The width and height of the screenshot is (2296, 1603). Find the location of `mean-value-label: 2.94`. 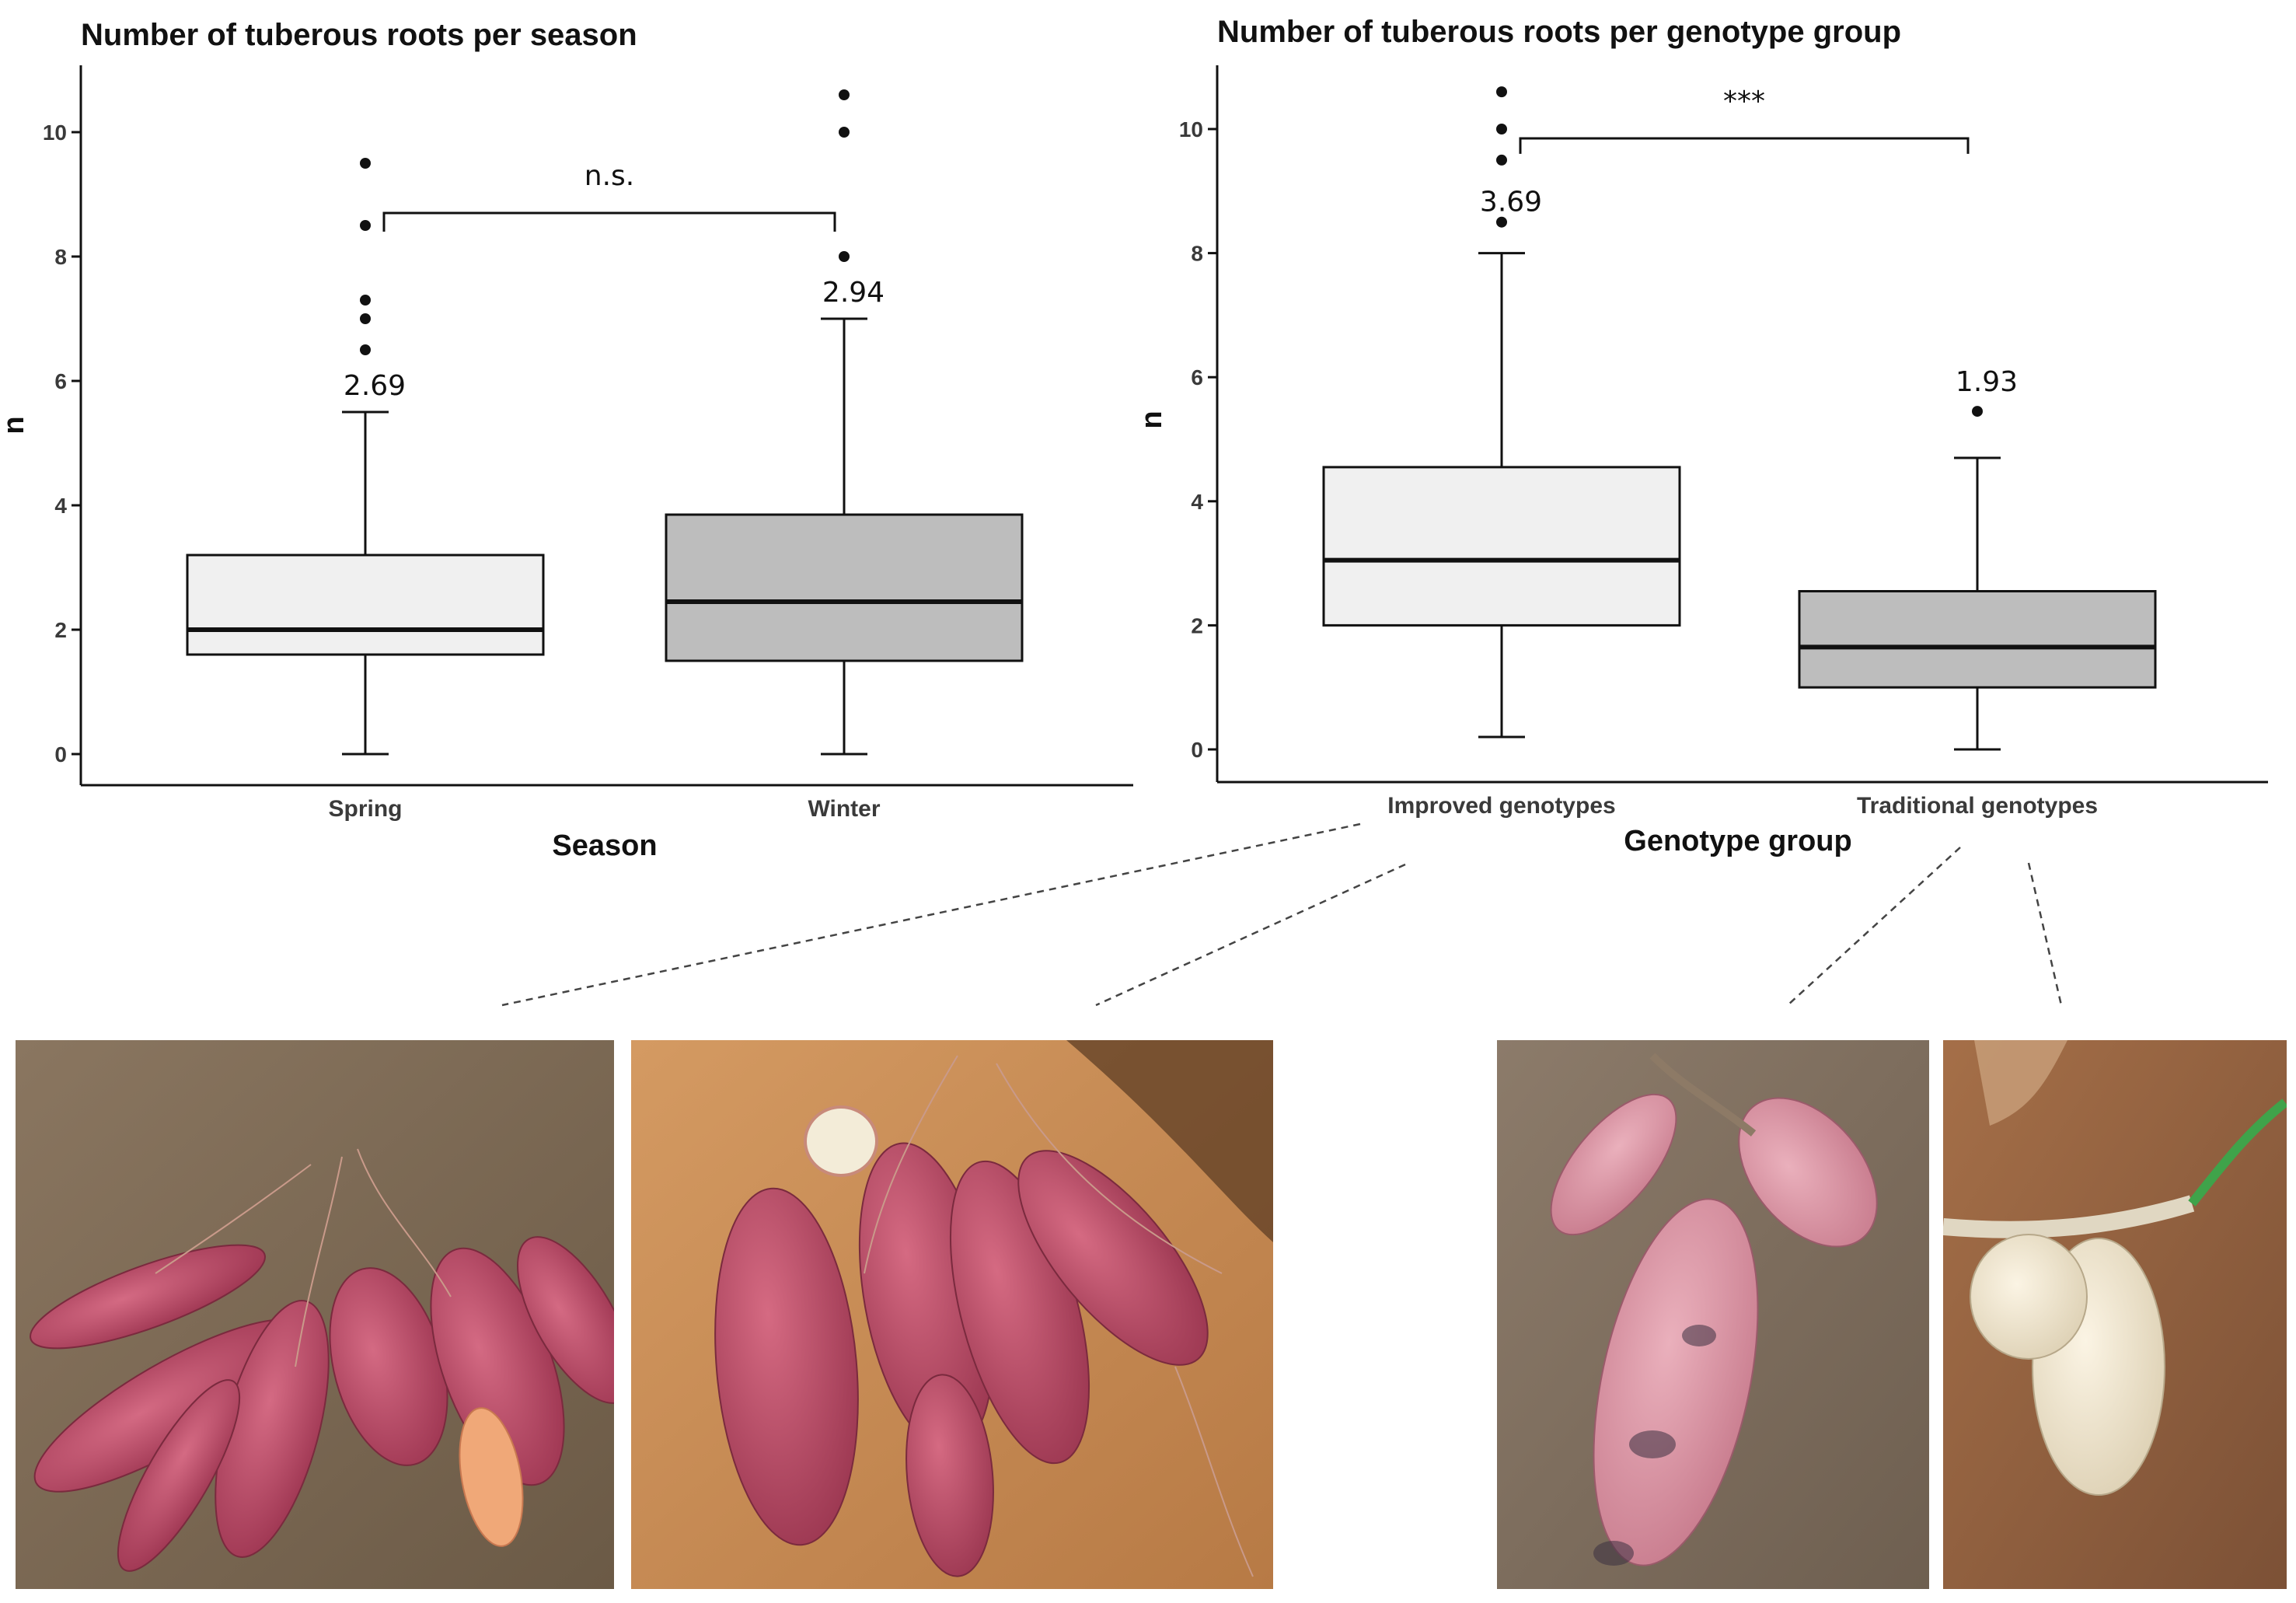

mean-value-label: 2.94 is located at coordinates (853, 293).